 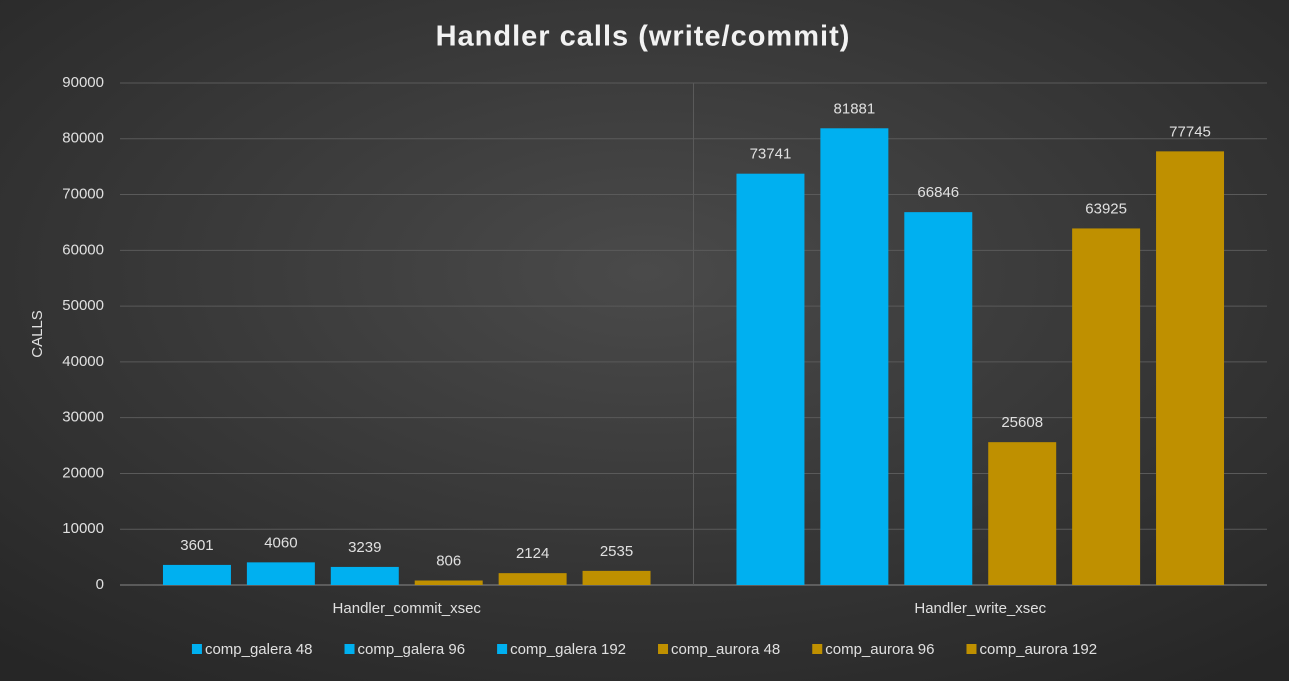 What do you see at coordinates (448, 560) in the screenshot?
I see `data-label: 806` at bounding box center [448, 560].